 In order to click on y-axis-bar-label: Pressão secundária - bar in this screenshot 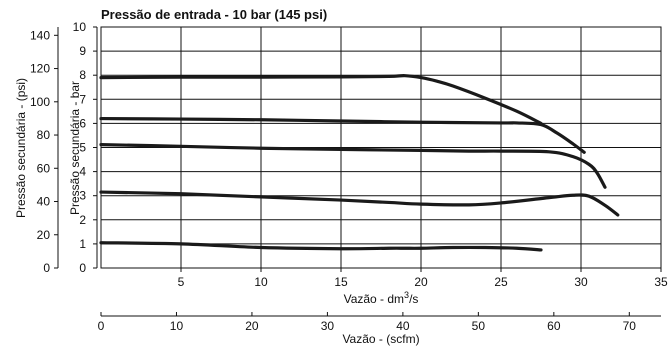, I will do `click(75, 148)`.